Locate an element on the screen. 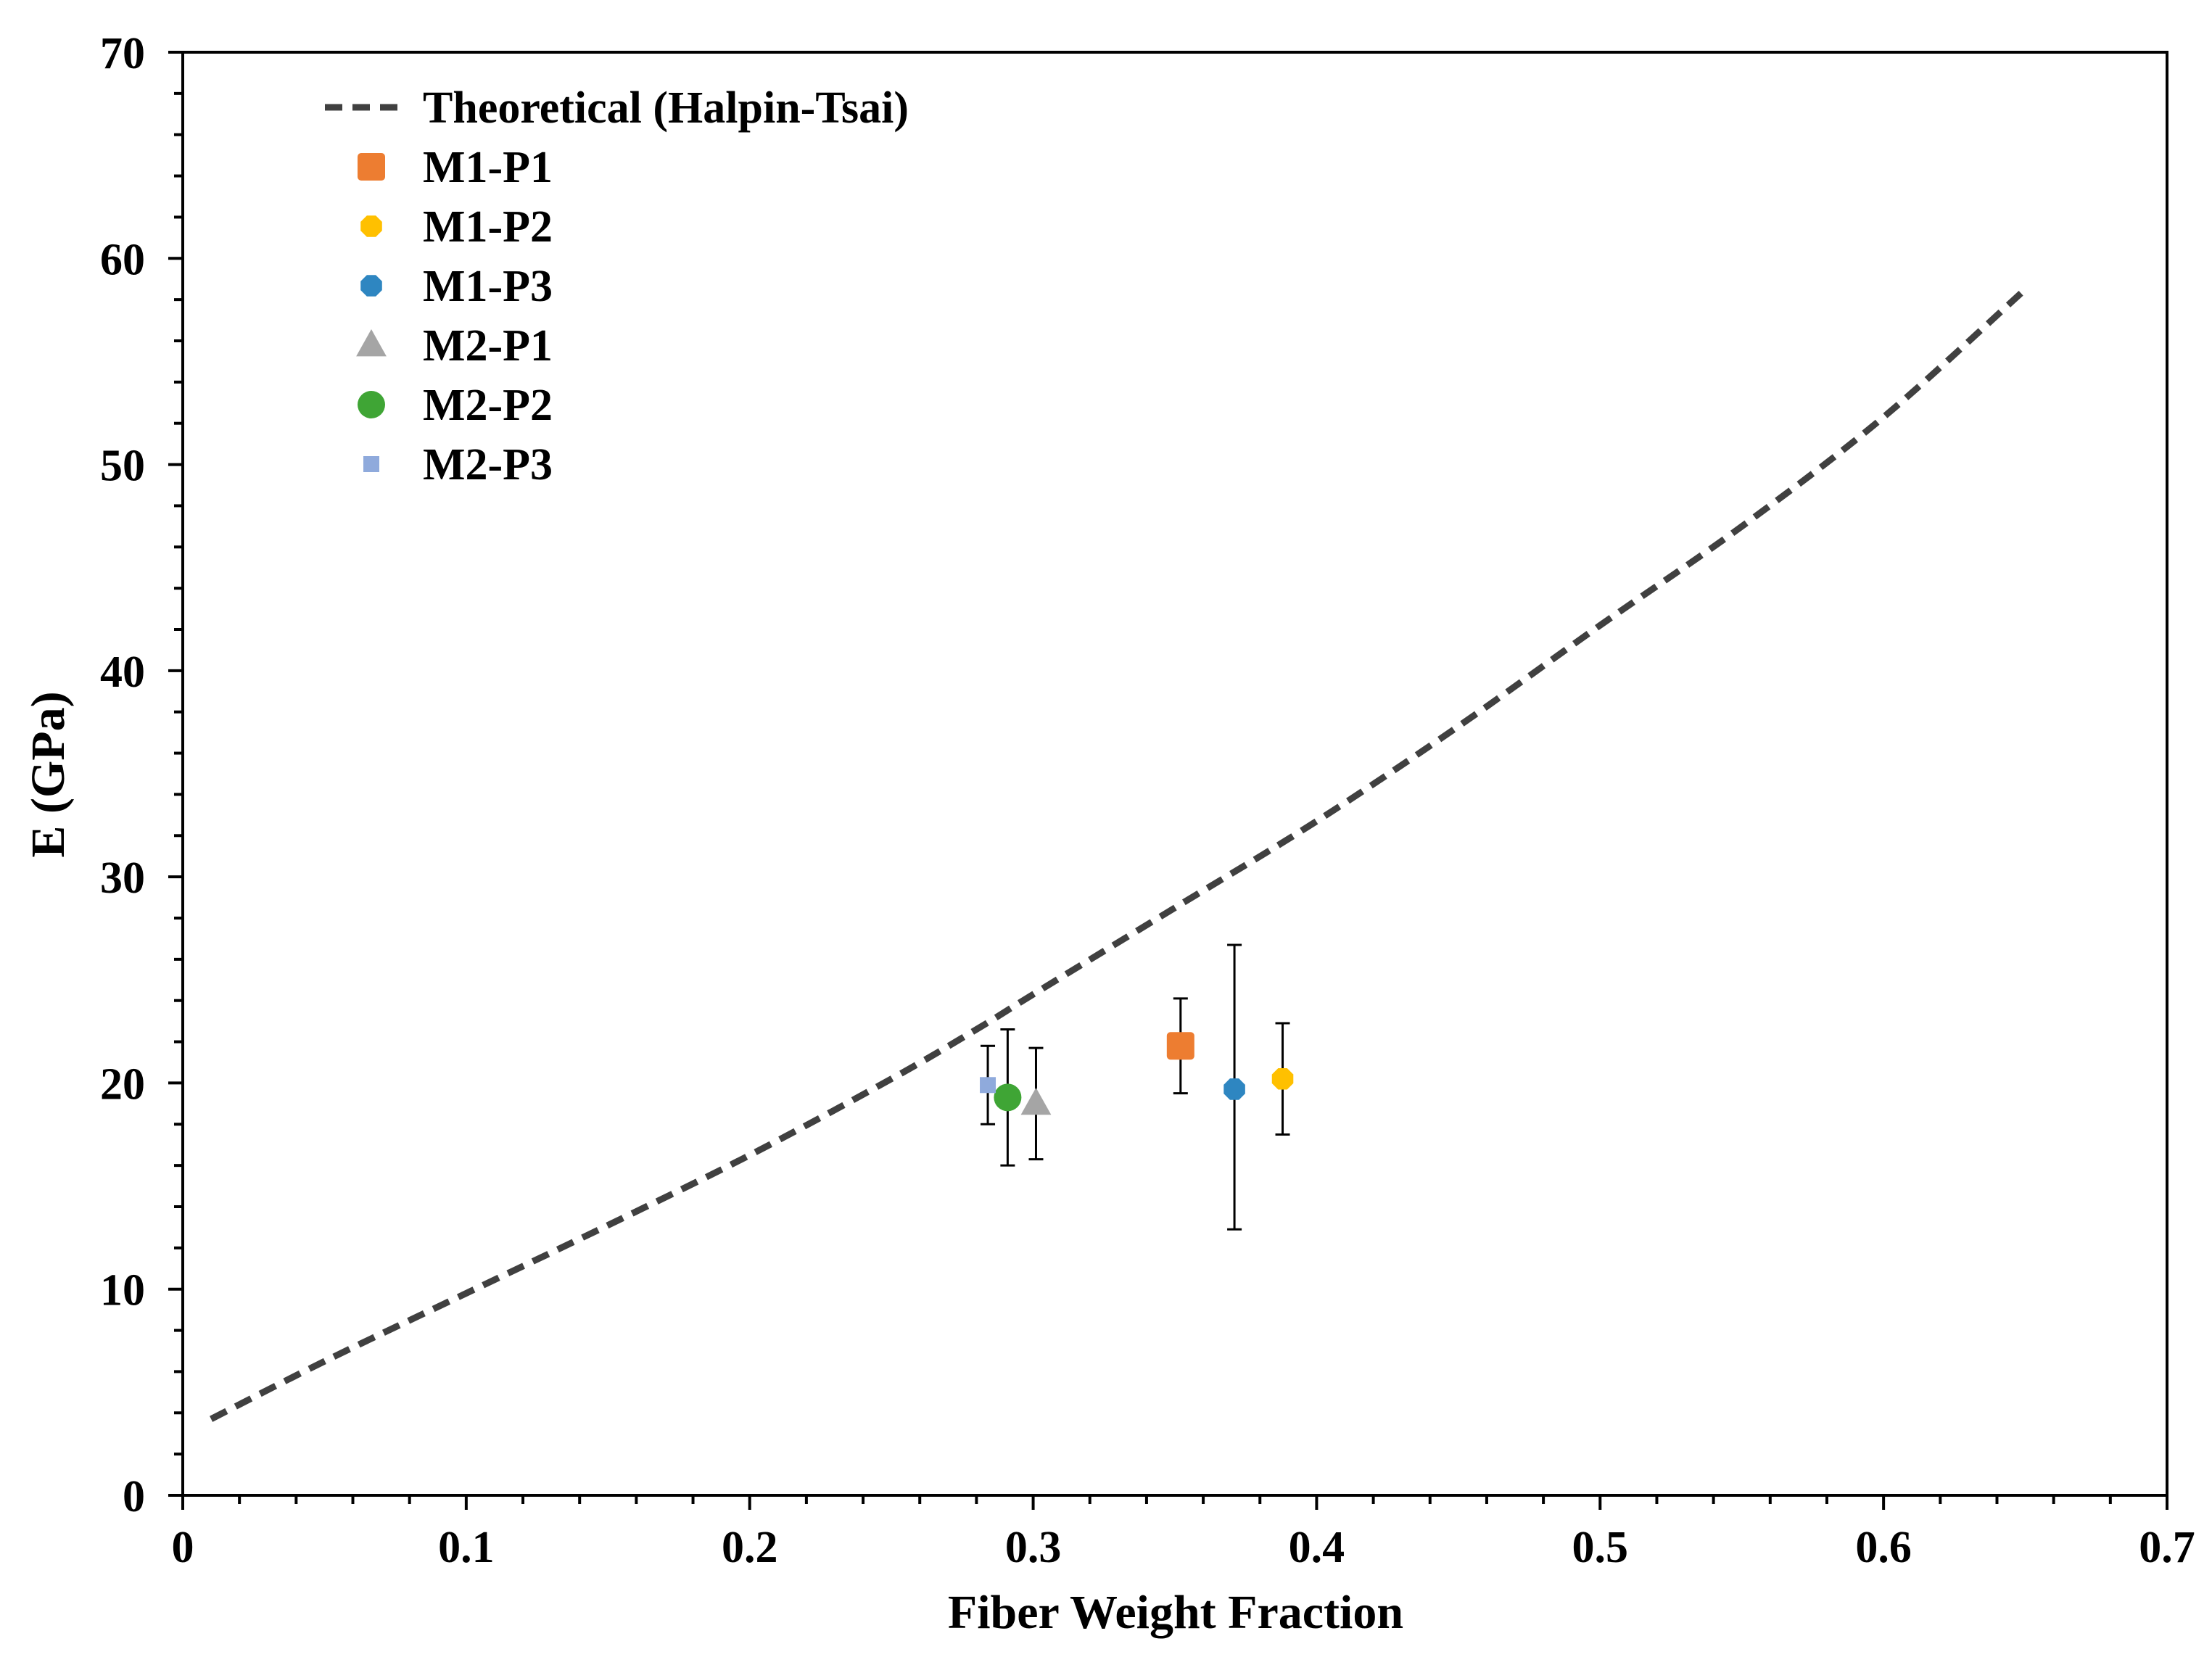 This screenshot has height=1665, width=2212. legend-swatch-m1-p1 is located at coordinates (371, 167).